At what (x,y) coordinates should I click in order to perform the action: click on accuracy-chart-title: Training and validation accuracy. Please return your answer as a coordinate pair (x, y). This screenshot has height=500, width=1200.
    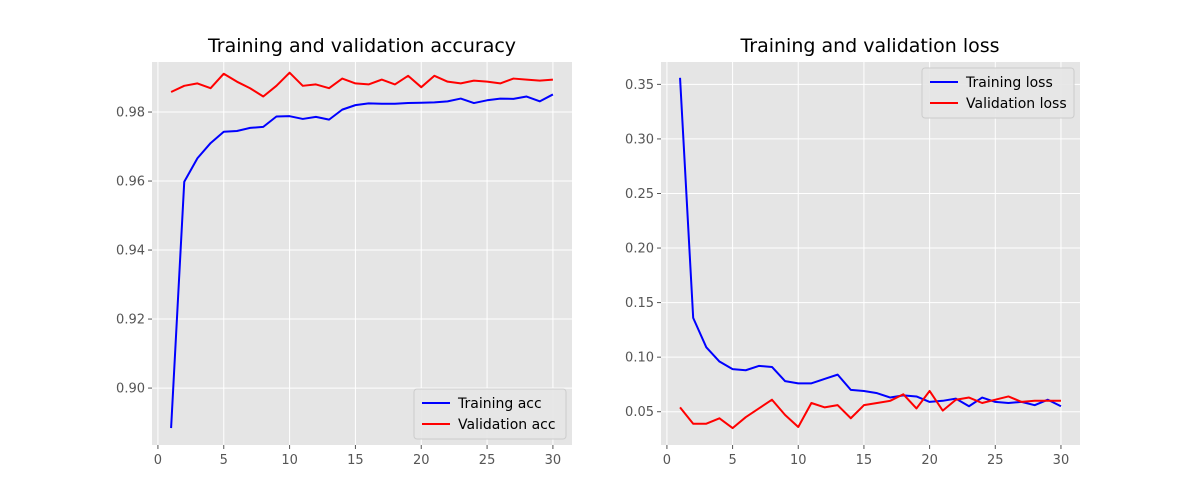
    Looking at the image, I should click on (361, 46).